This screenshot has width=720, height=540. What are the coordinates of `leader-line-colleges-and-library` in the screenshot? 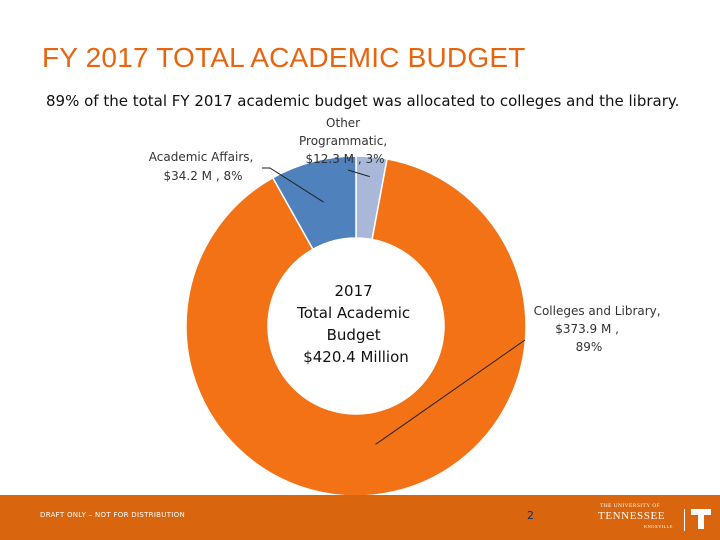 It's located at (450, 392).